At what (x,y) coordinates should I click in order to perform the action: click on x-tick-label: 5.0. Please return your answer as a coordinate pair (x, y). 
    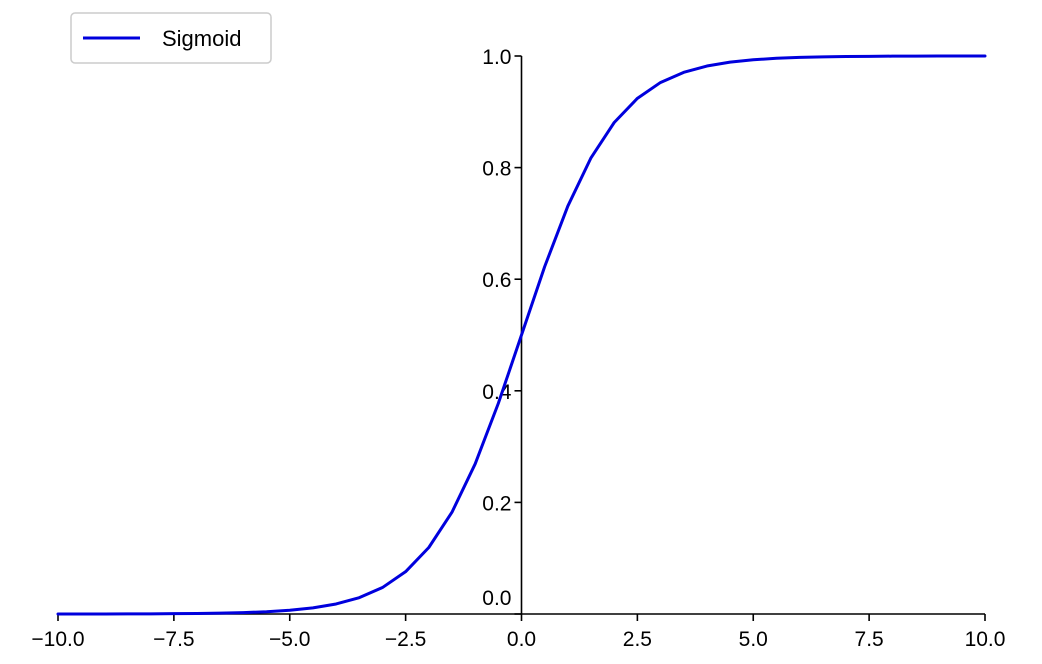
    Looking at the image, I should click on (753, 639).